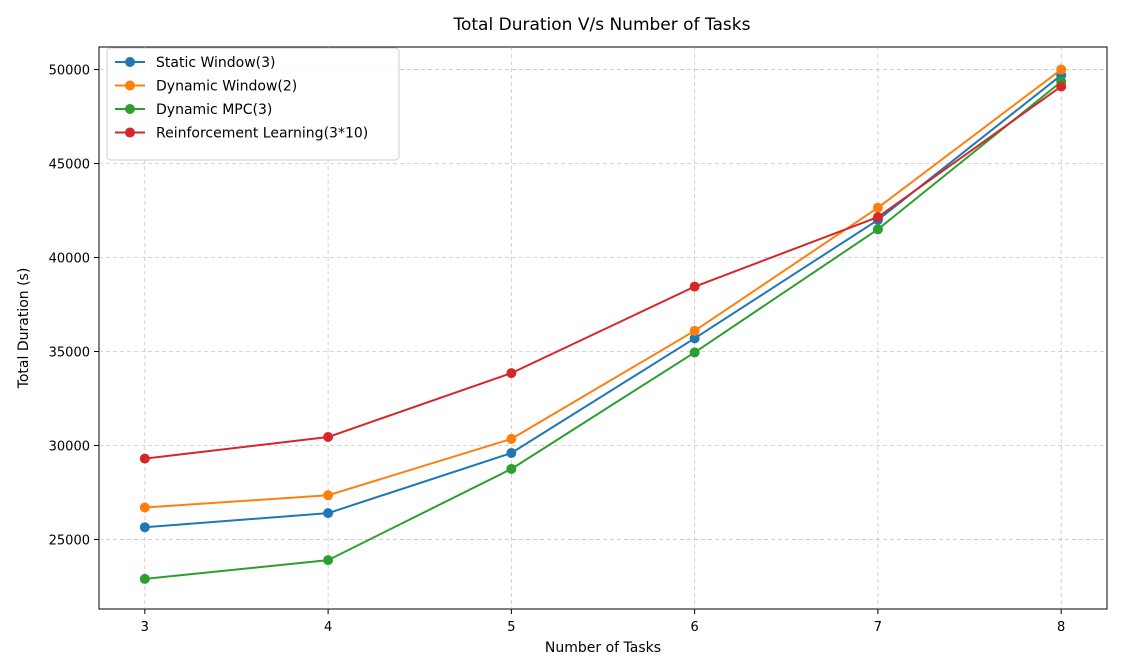 This screenshot has width=1128, height=661. Describe the element at coordinates (226, 87) in the screenshot. I see `legend-label: Dynamic Window(2)` at that location.